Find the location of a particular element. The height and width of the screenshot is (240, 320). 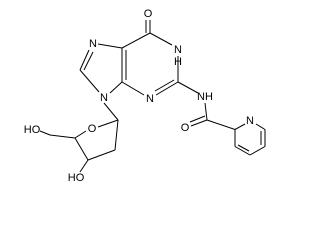

atom-label: H is located at coordinates (178, 62).